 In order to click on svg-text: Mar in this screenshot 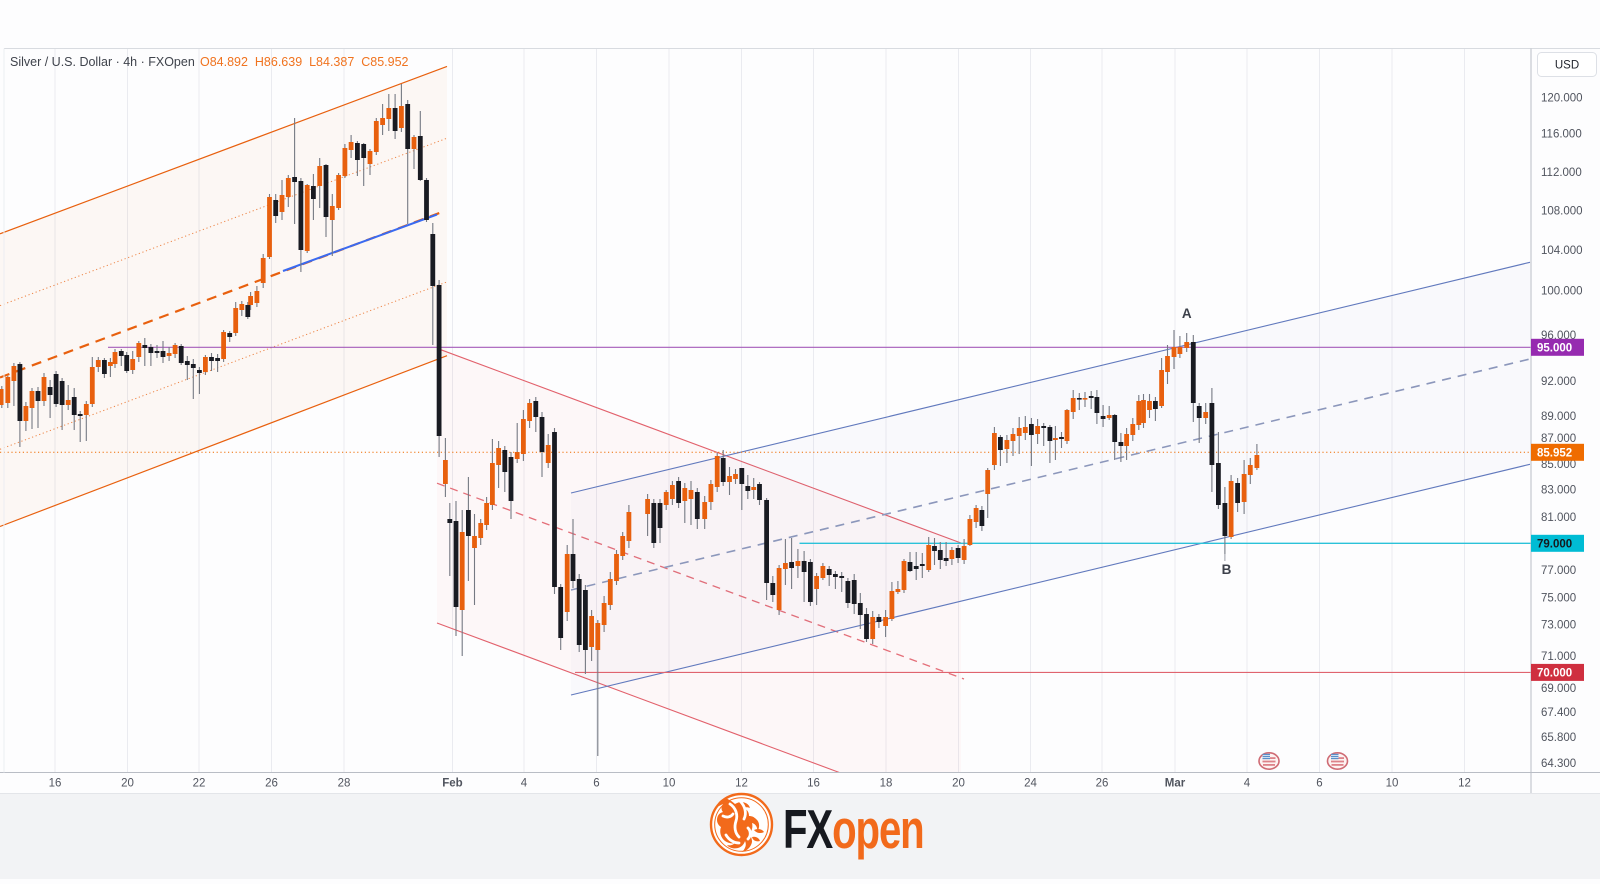, I will do `click(1175, 784)`.